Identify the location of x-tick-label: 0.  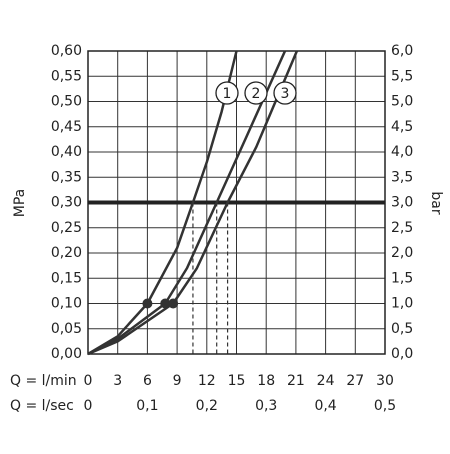
(88, 381).